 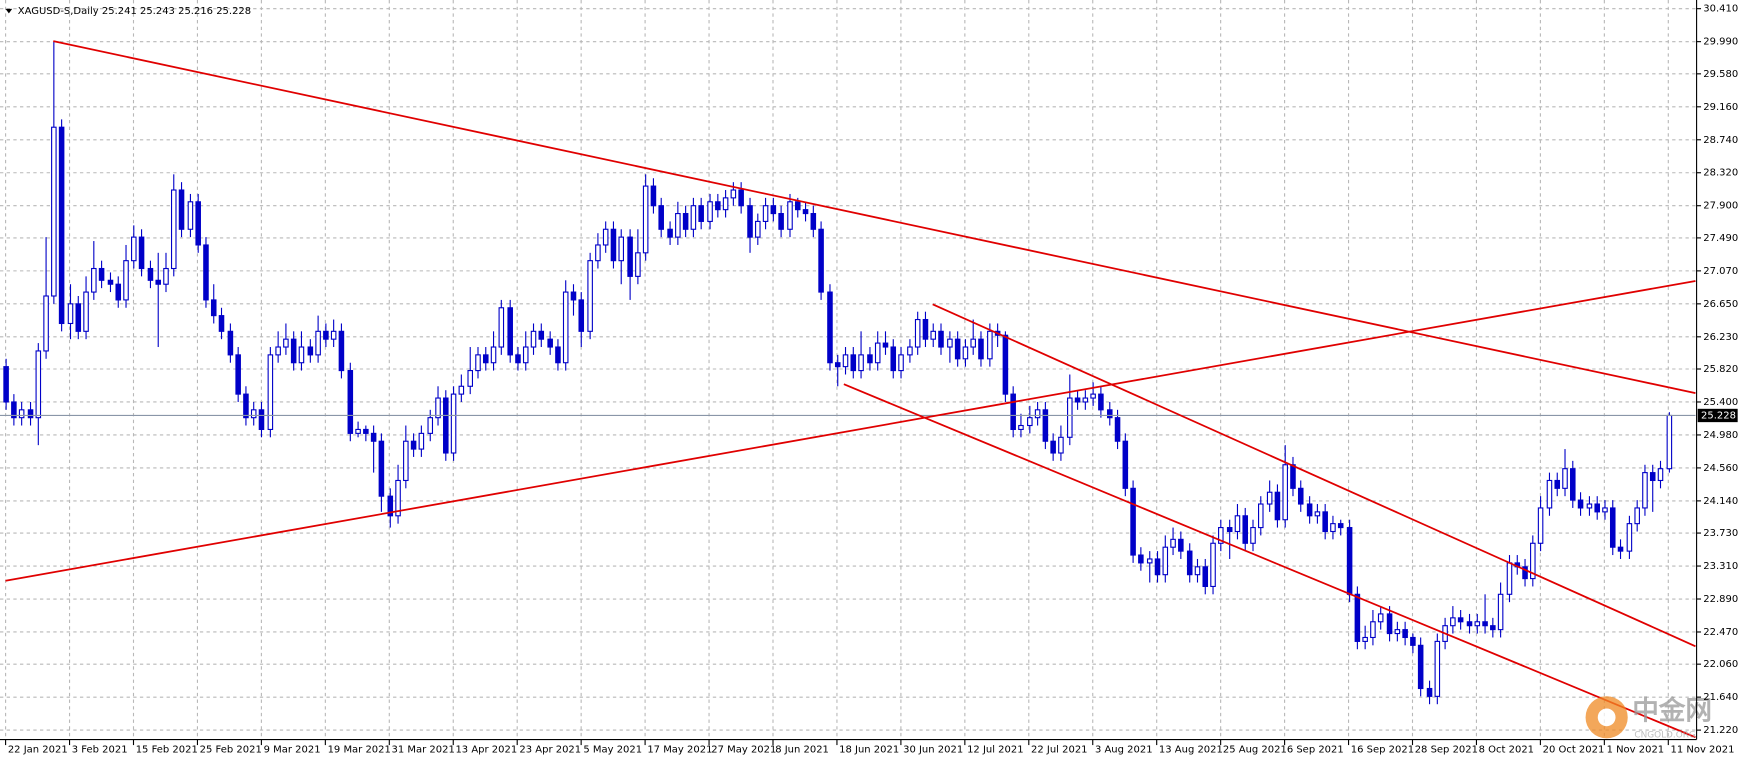 What do you see at coordinates (231, 750) in the screenshot?
I see `x-tick-label: 25 Feb 2021` at bounding box center [231, 750].